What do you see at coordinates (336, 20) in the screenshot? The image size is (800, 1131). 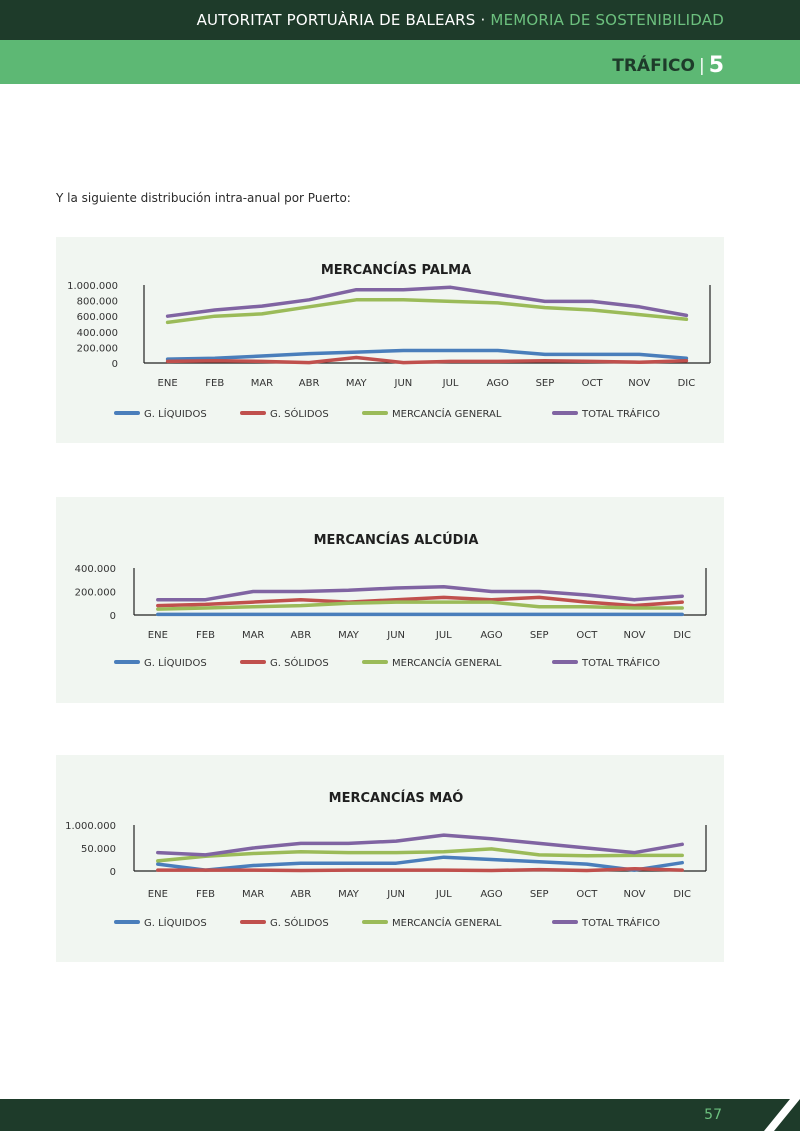 I see `header-org: AUTORITAT PORTUÀRIA DE BALEARS` at bounding box center [336, 20].